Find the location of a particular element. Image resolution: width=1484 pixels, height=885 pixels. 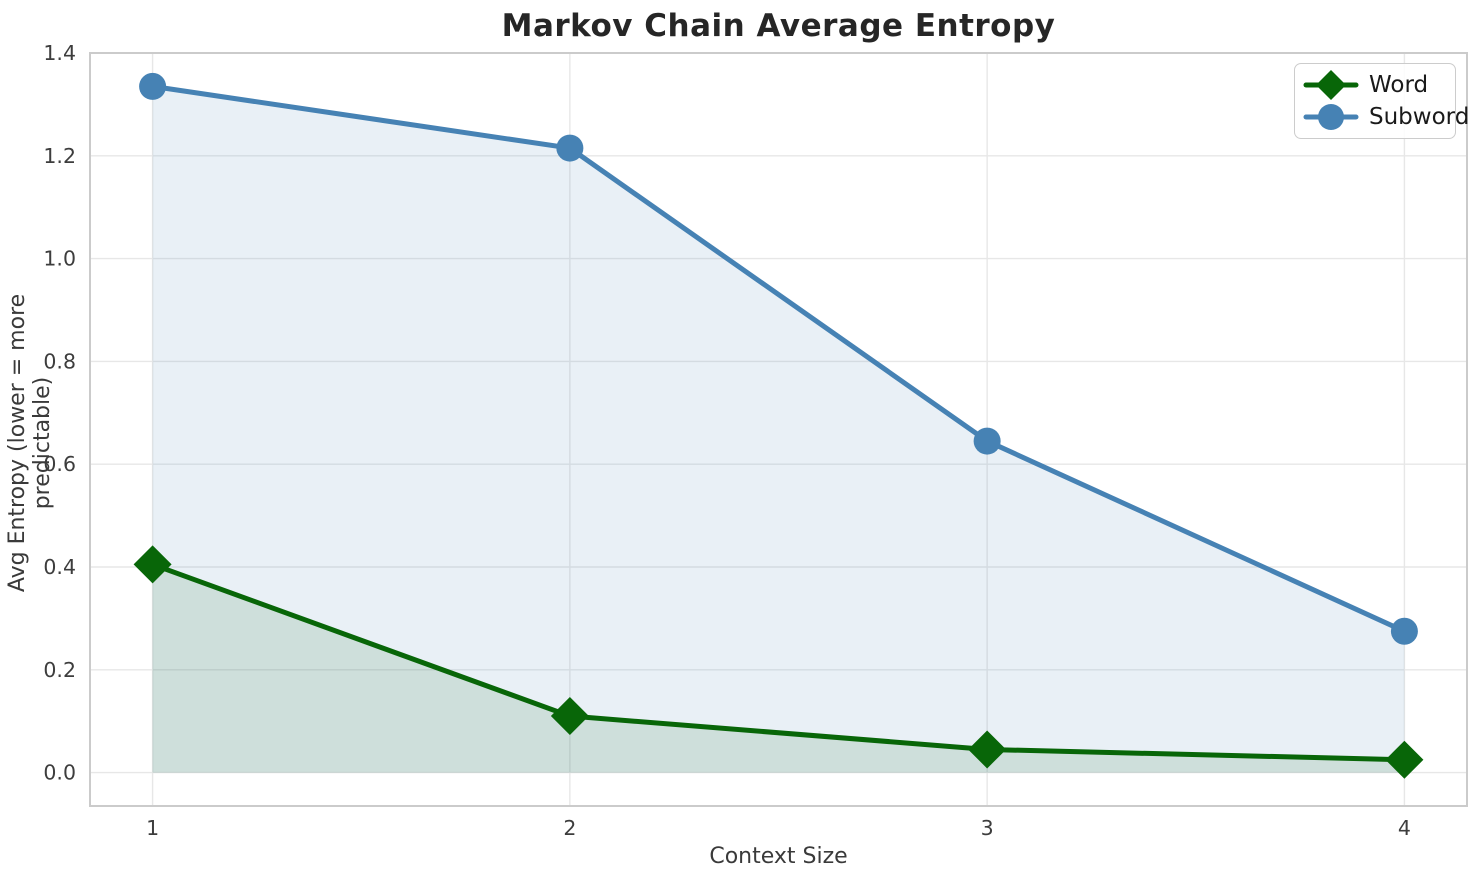

y-tick-label: 1.0 is located at coordinates (59, 259).